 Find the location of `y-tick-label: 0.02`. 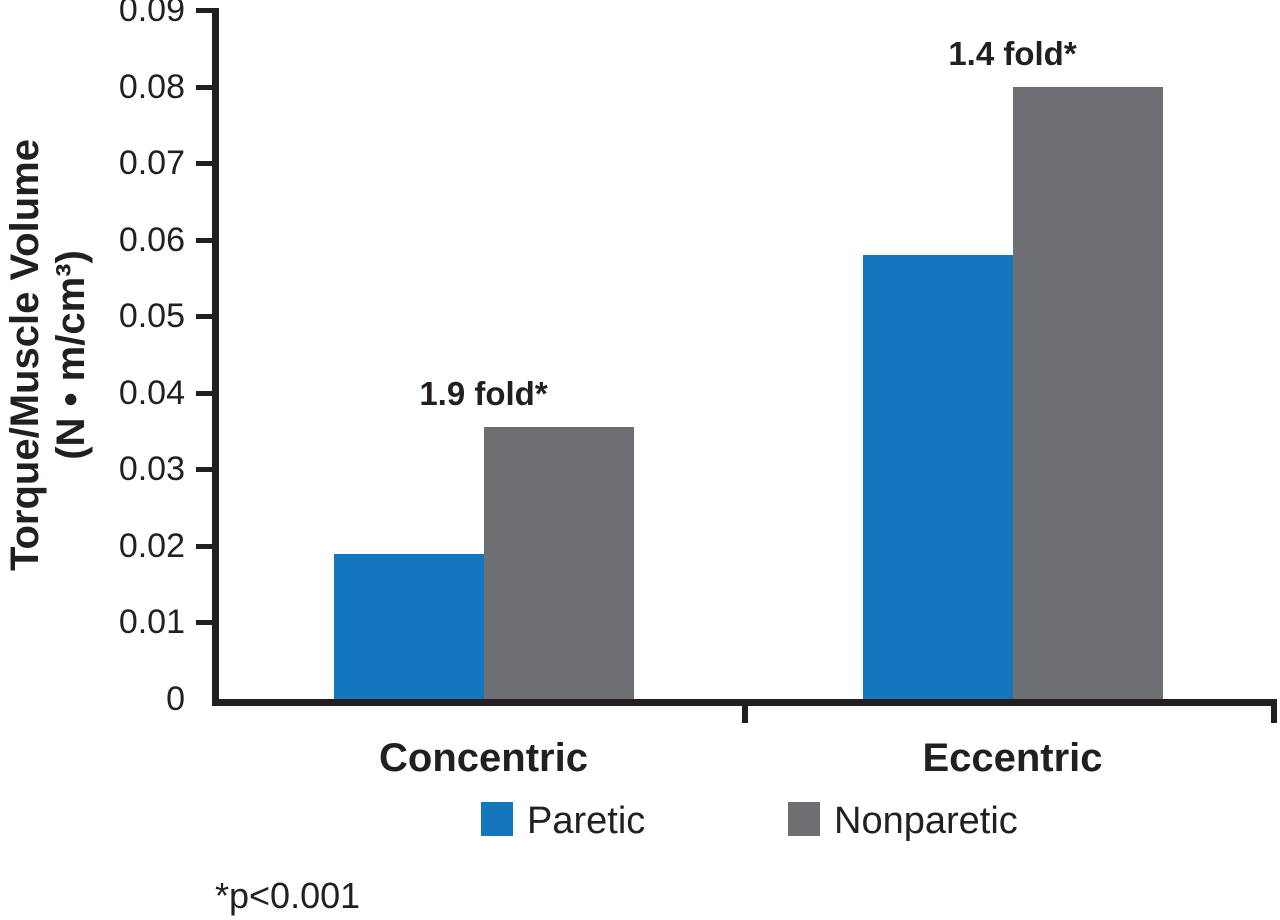

y-tick-label: 0.02 is located at coordinates (151, 545).